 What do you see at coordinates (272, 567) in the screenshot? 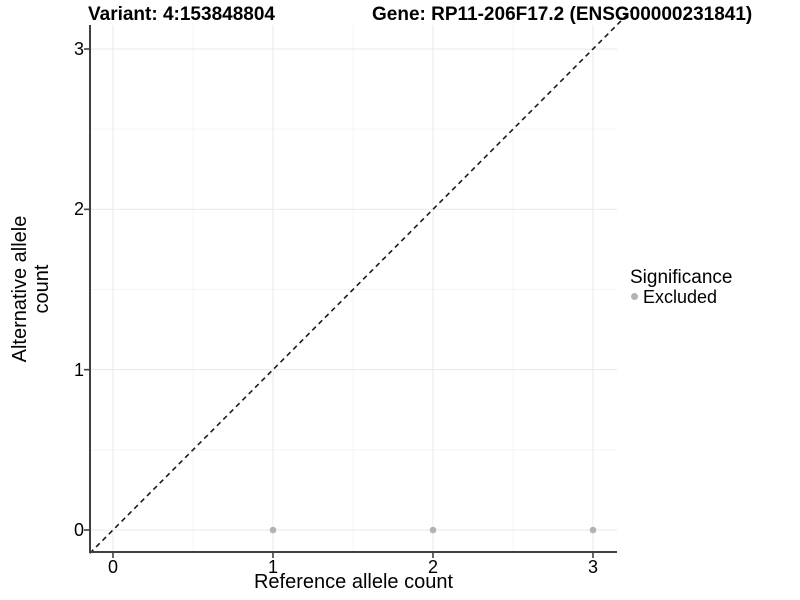
I see `x-tick-label: 1` at bounding box center [272, 567].